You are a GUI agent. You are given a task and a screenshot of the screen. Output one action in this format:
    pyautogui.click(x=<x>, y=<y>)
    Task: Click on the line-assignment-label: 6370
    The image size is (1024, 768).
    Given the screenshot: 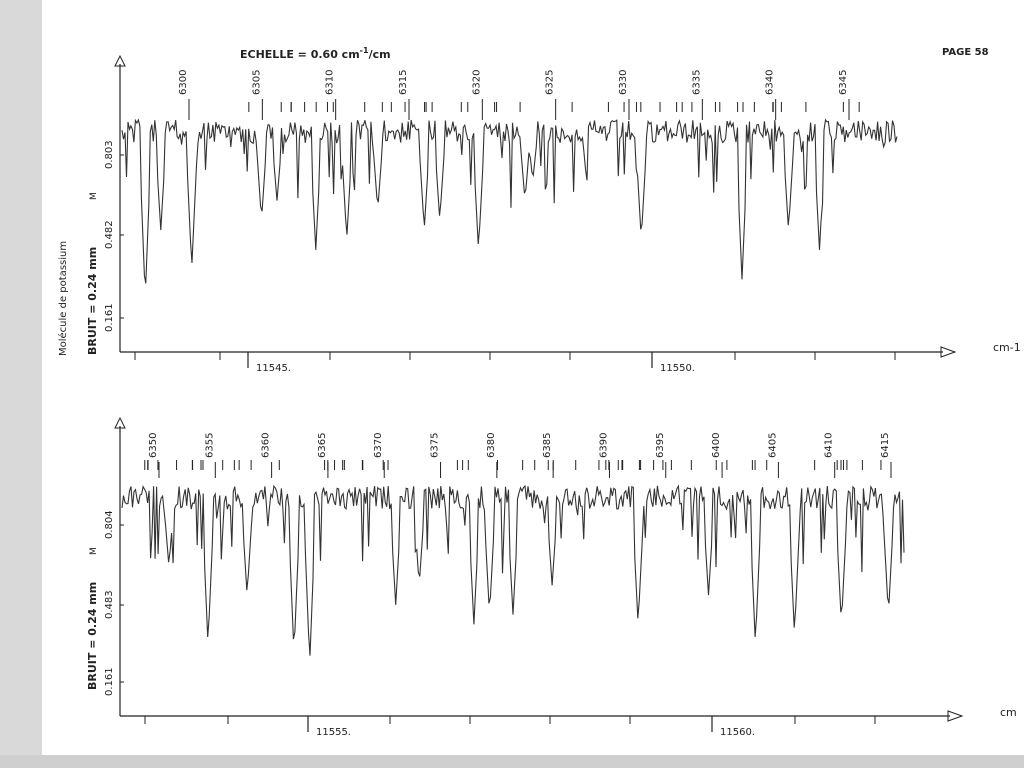 What is the action you would take?
    pyautogui.click(x=378, y=445)
    